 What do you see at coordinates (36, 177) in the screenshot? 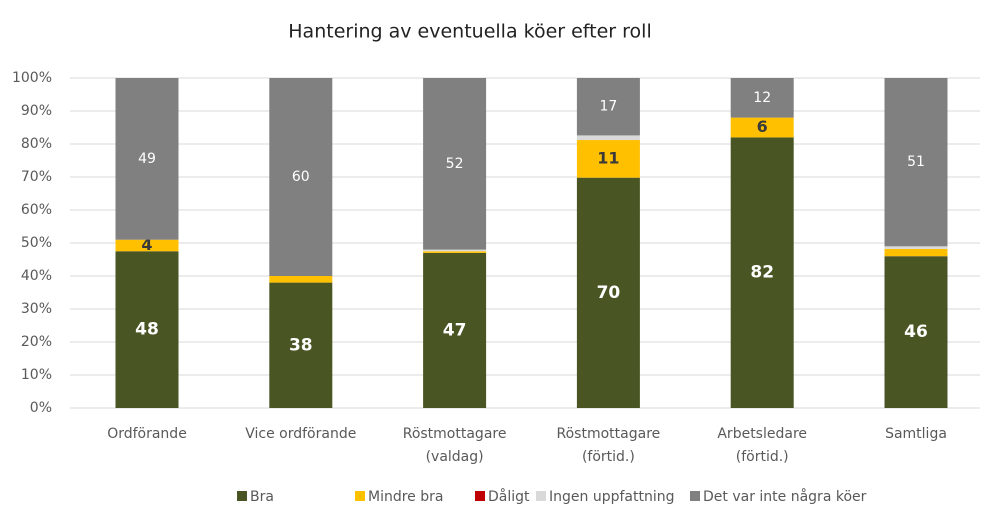
I see `y-tick-label: 70%` at bounding box center [36, 177].